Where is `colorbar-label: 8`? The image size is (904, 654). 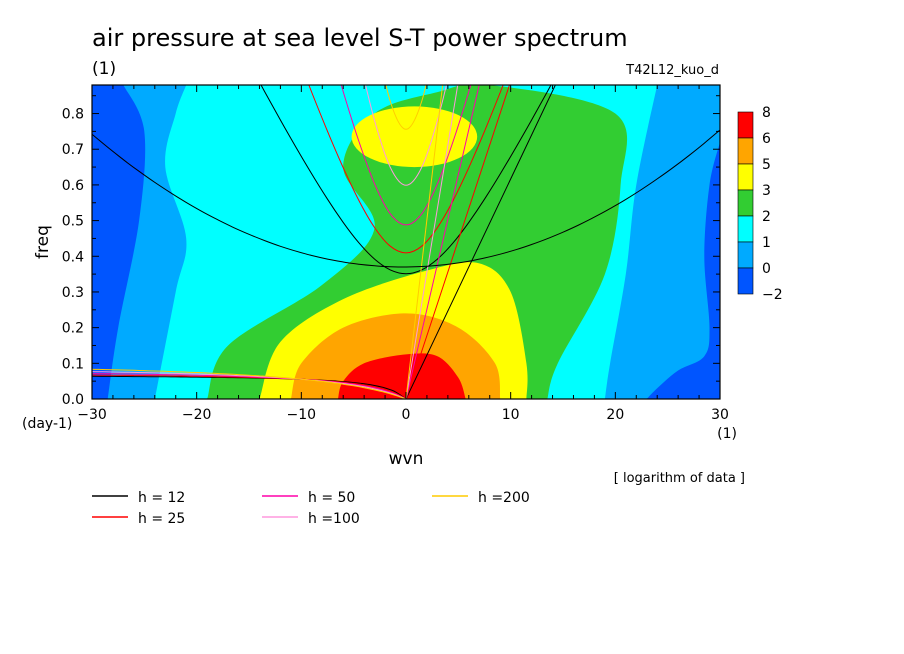 colorbar-label: 8 is located at coordinates (766, 113).